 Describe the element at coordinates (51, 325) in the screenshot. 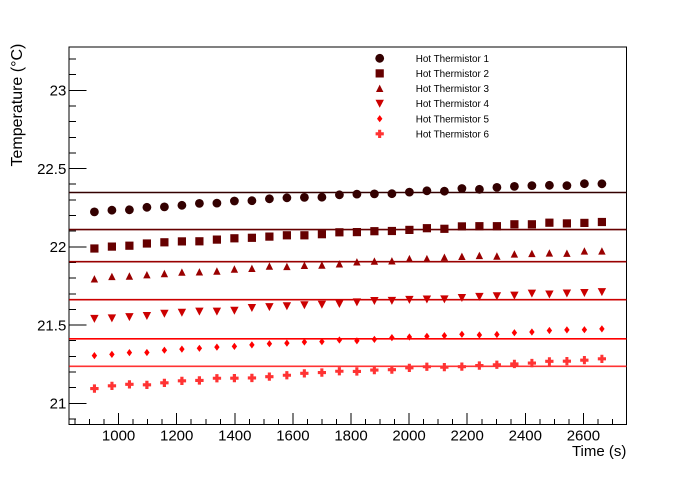

I see `svg-text: 21.5` at that location.